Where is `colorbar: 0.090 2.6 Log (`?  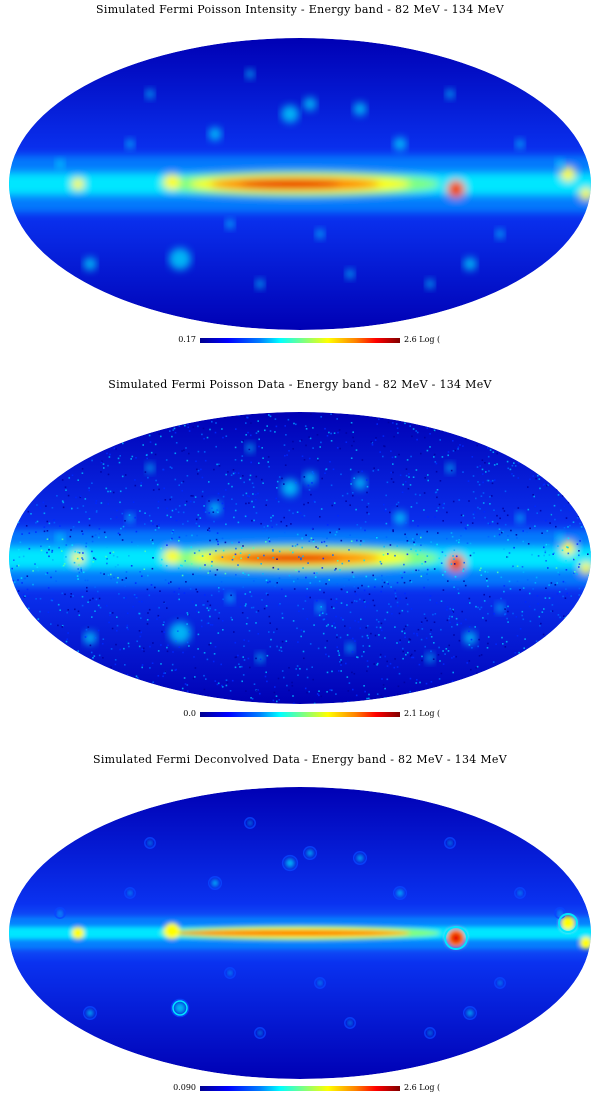
colorbar: 0.090 2.6 Log ( is located at coordinates (300, 1089).